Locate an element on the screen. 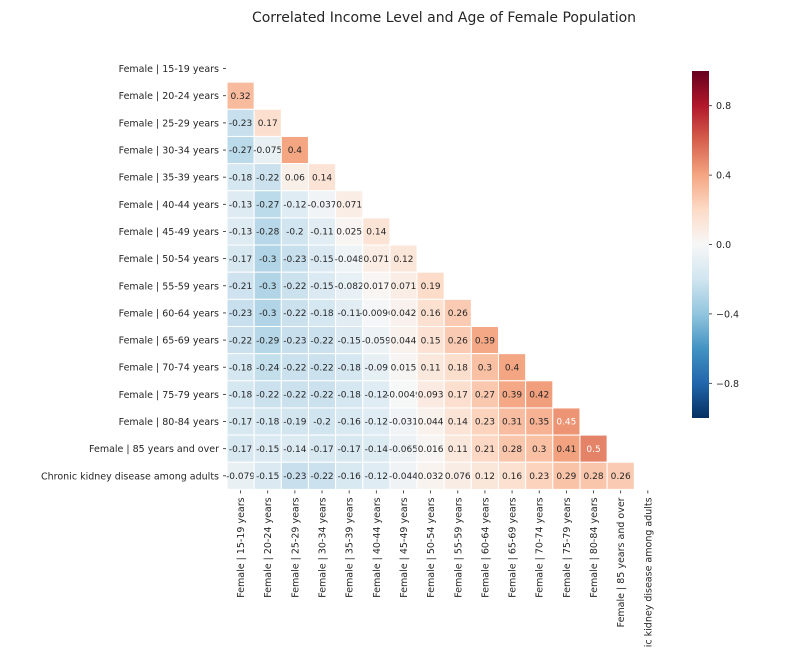  cell-value-label: 0.016 is located at coordinates (431, 450).